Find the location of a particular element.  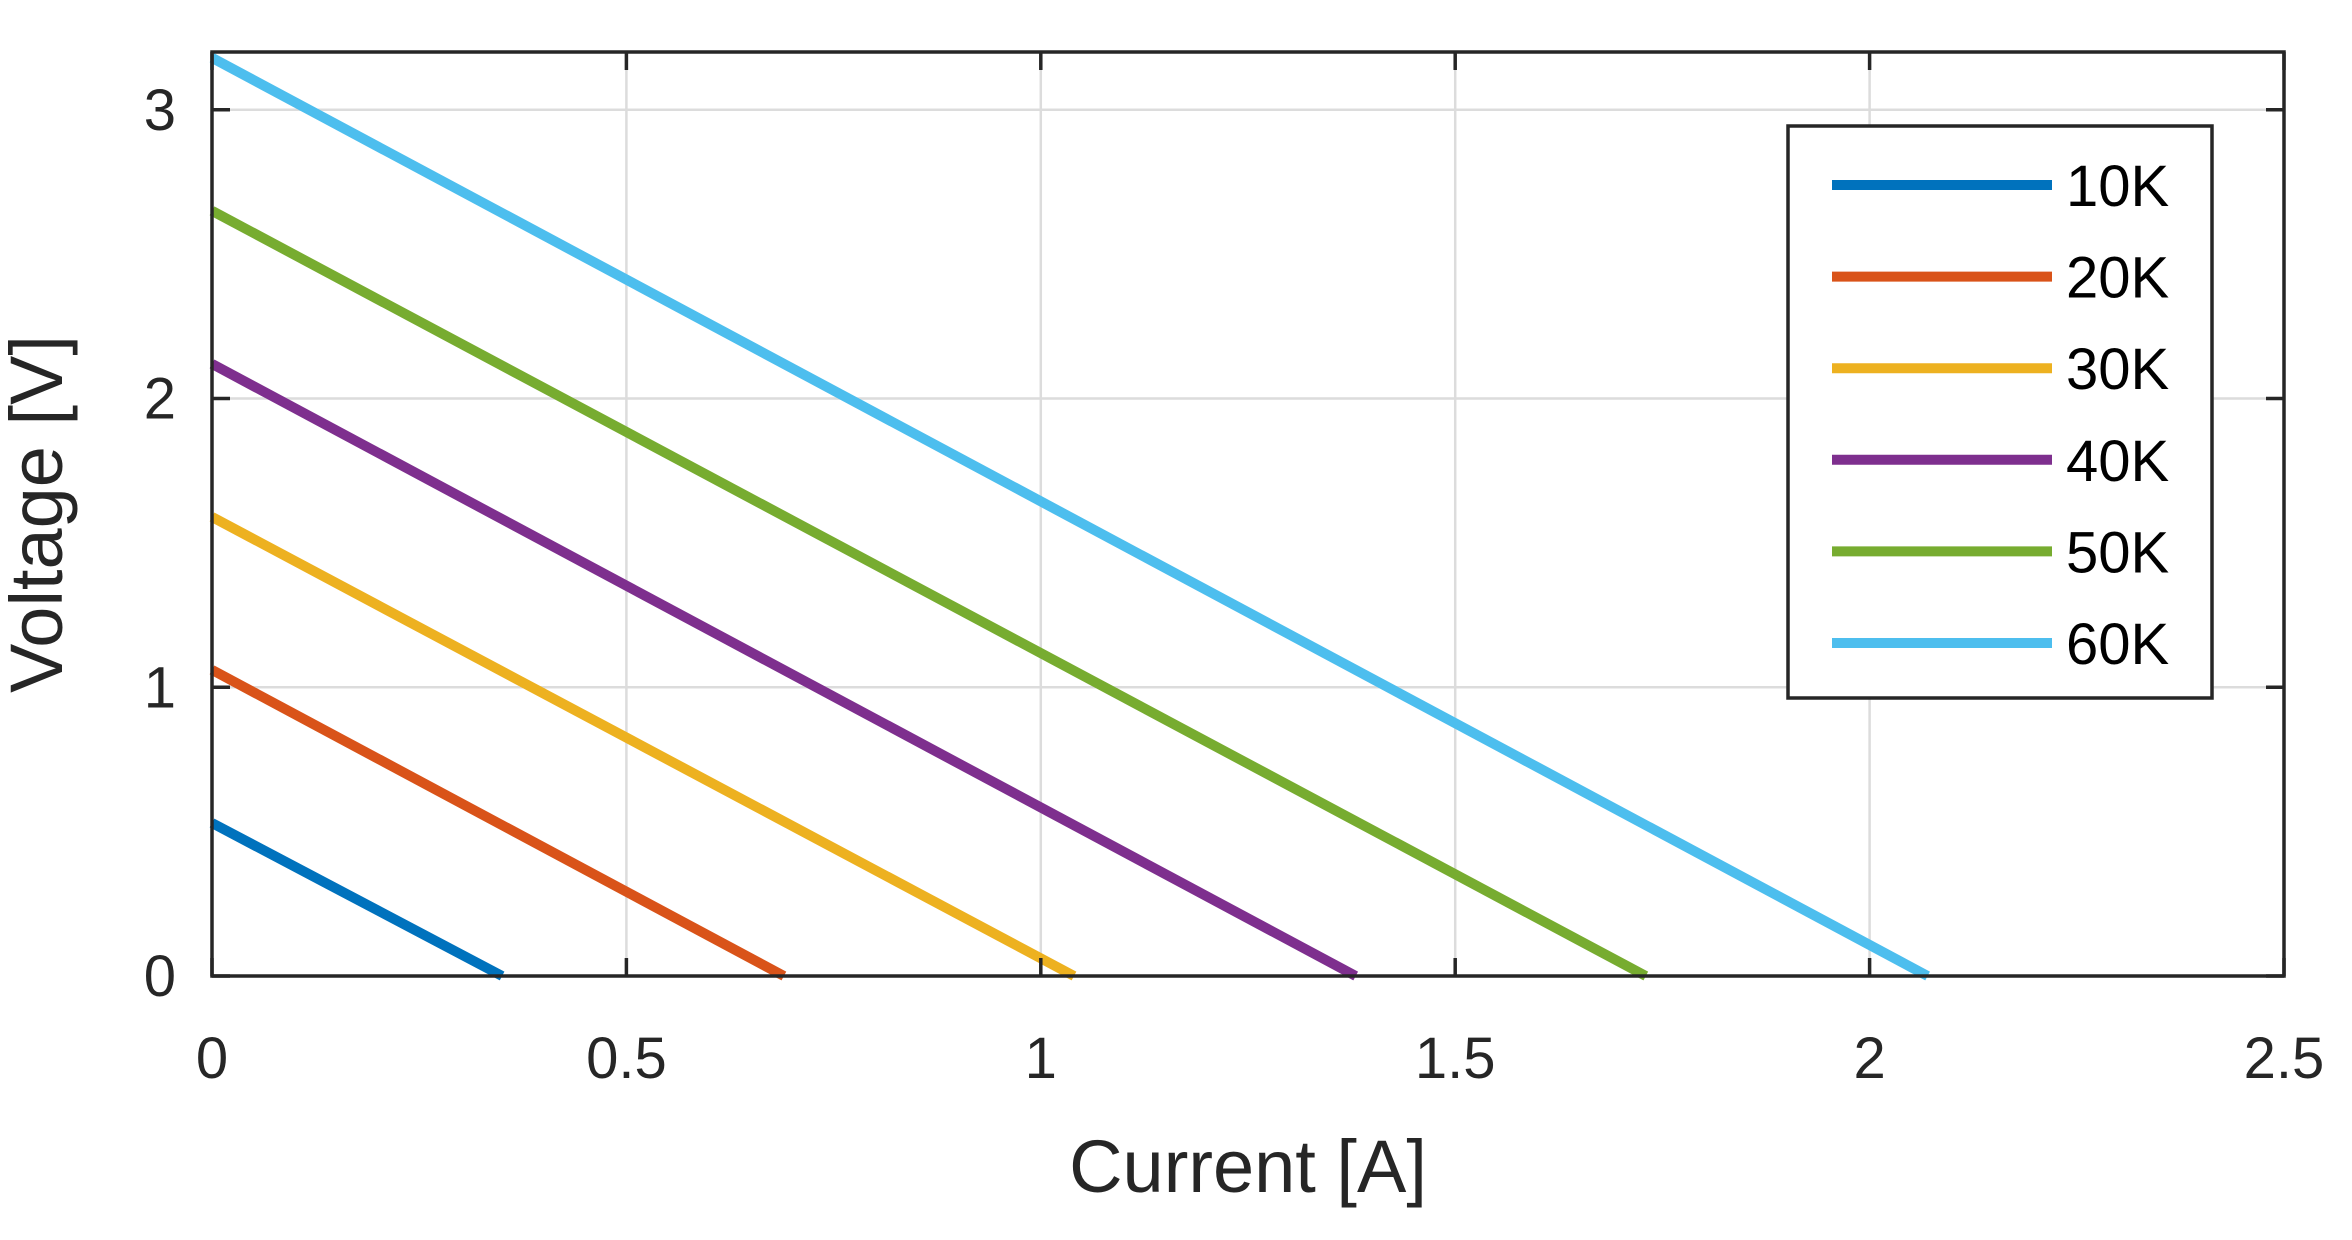

legend-label-50k: 50K is located at coordinates (2118, 552).